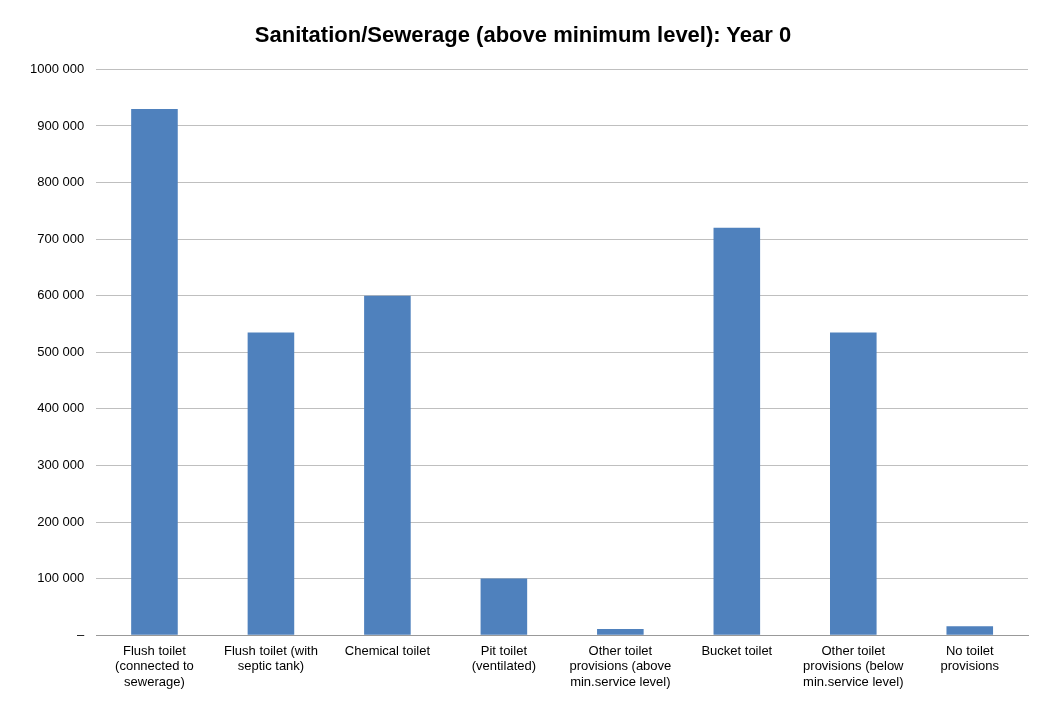 The image size is (1062, 715). I want to click on x-tick-label: Bucket toilet, so click(737, 650).